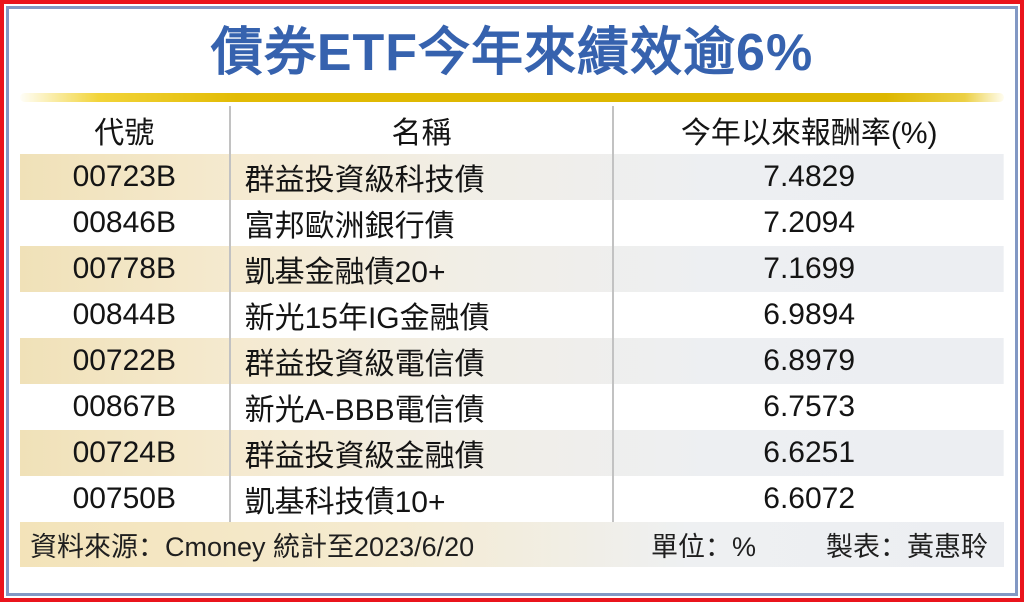  Describe the element at coordinates (421, 499) in the screenshot. I see `cell-name: 凱基科技債10+` at that location.